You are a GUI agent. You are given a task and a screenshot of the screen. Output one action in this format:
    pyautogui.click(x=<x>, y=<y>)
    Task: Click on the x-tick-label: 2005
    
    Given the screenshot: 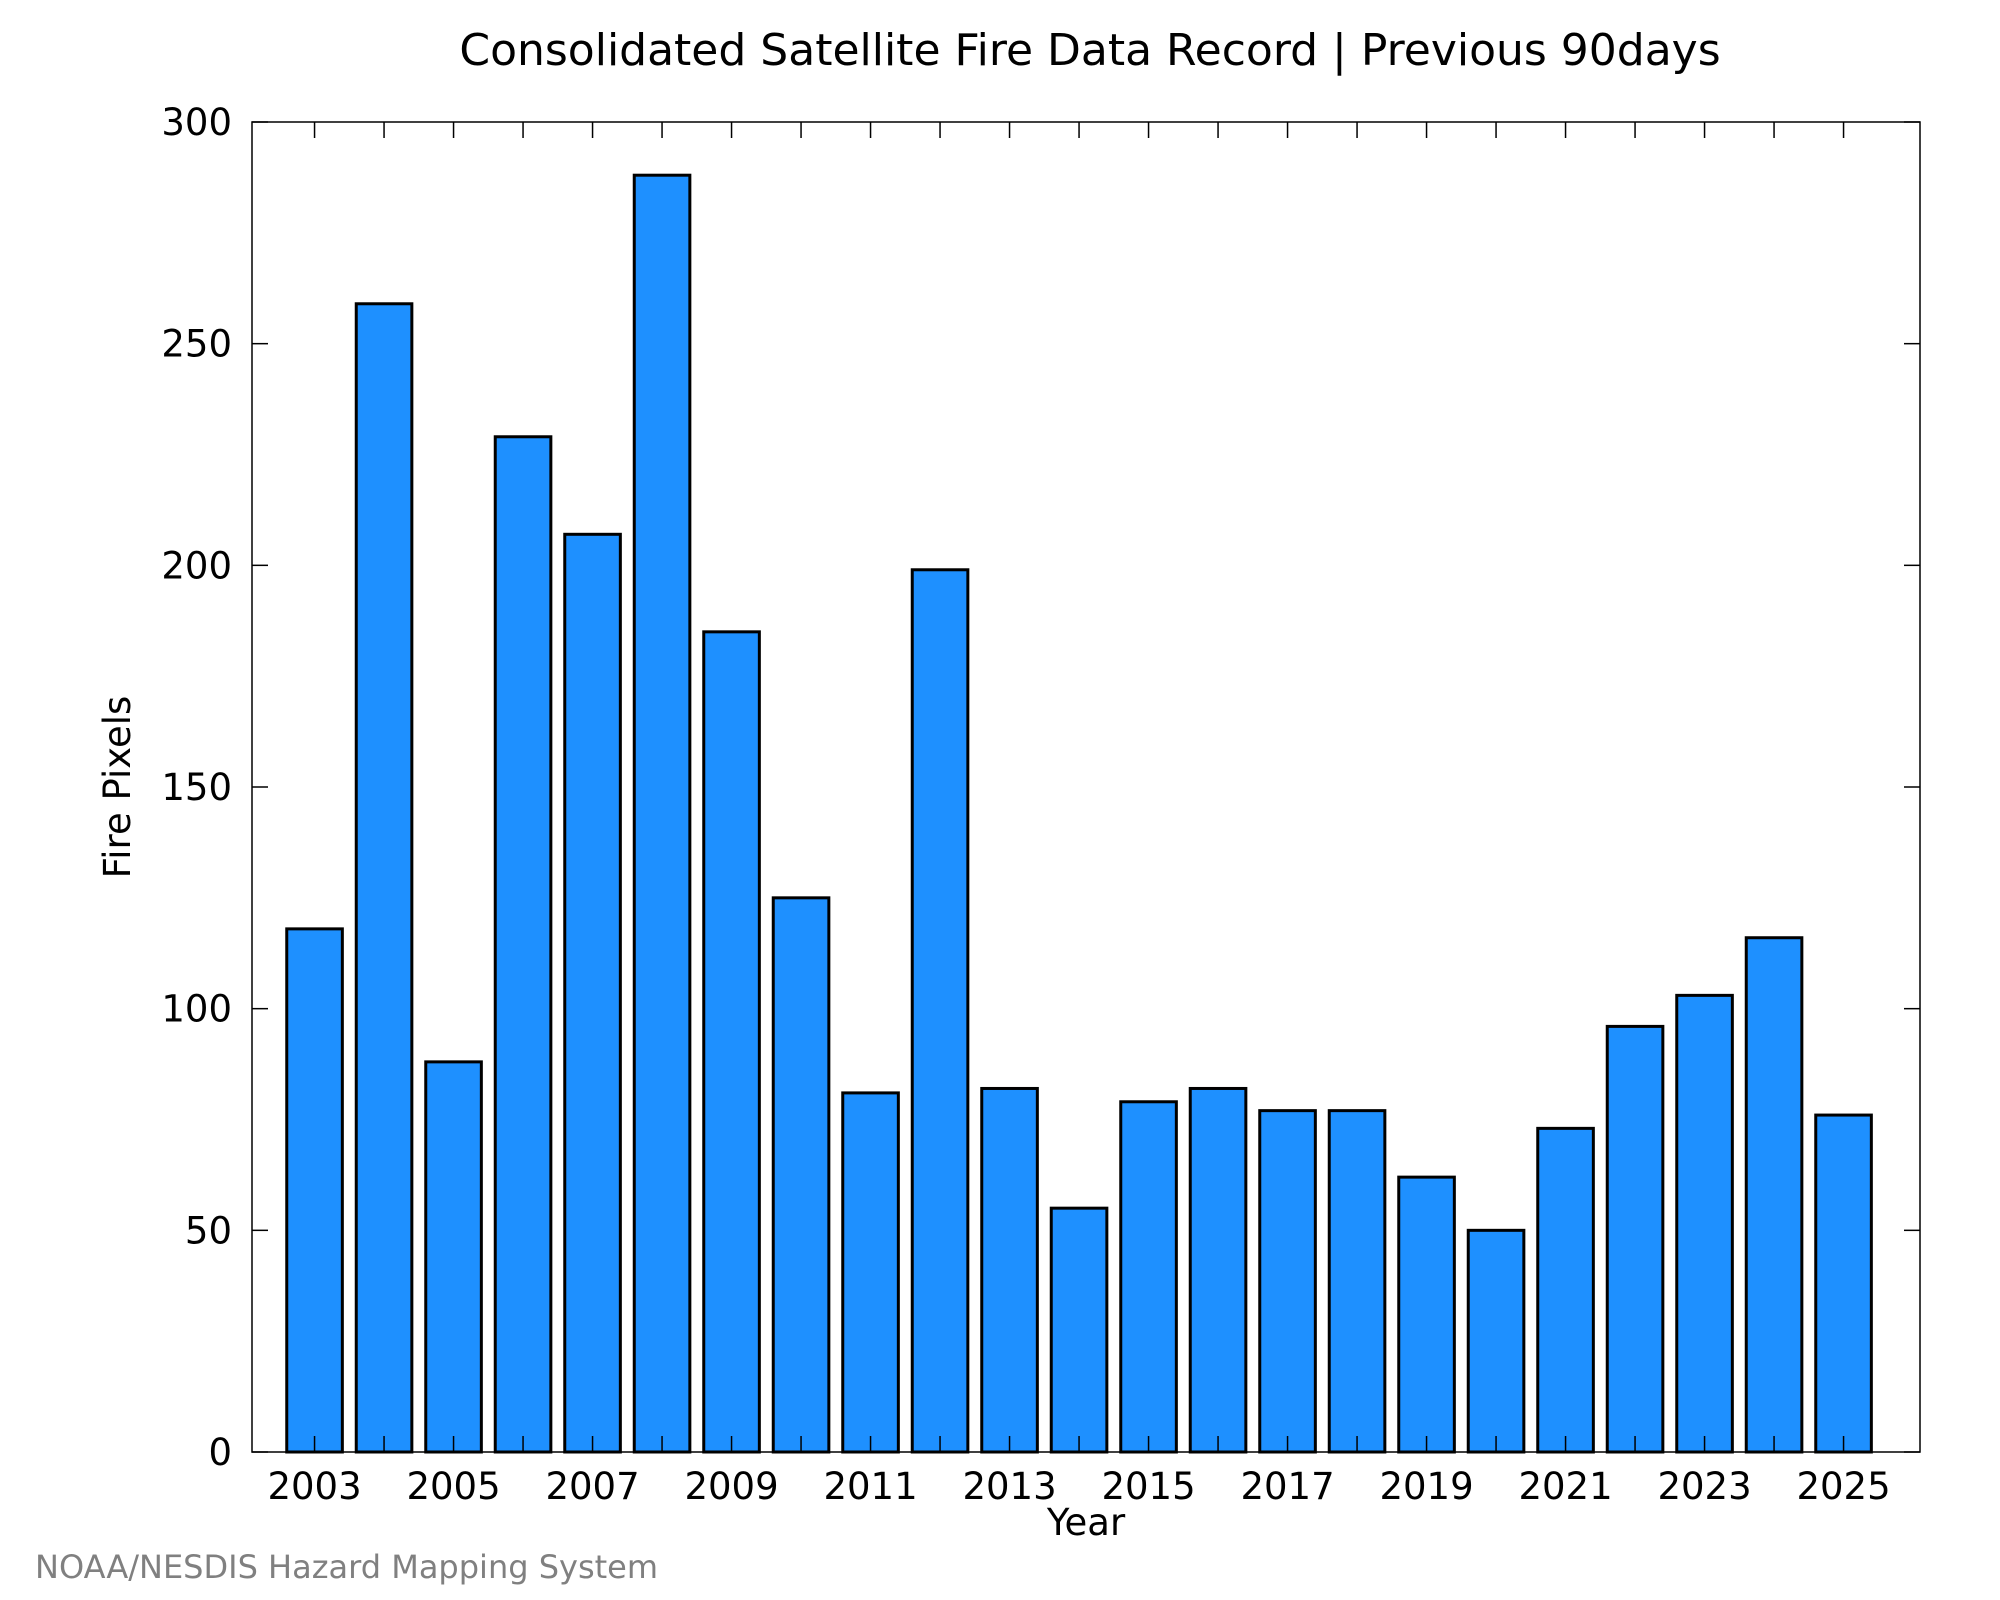 What is the action you would take?
    pyautogui.click(x=453, y=1486)
    